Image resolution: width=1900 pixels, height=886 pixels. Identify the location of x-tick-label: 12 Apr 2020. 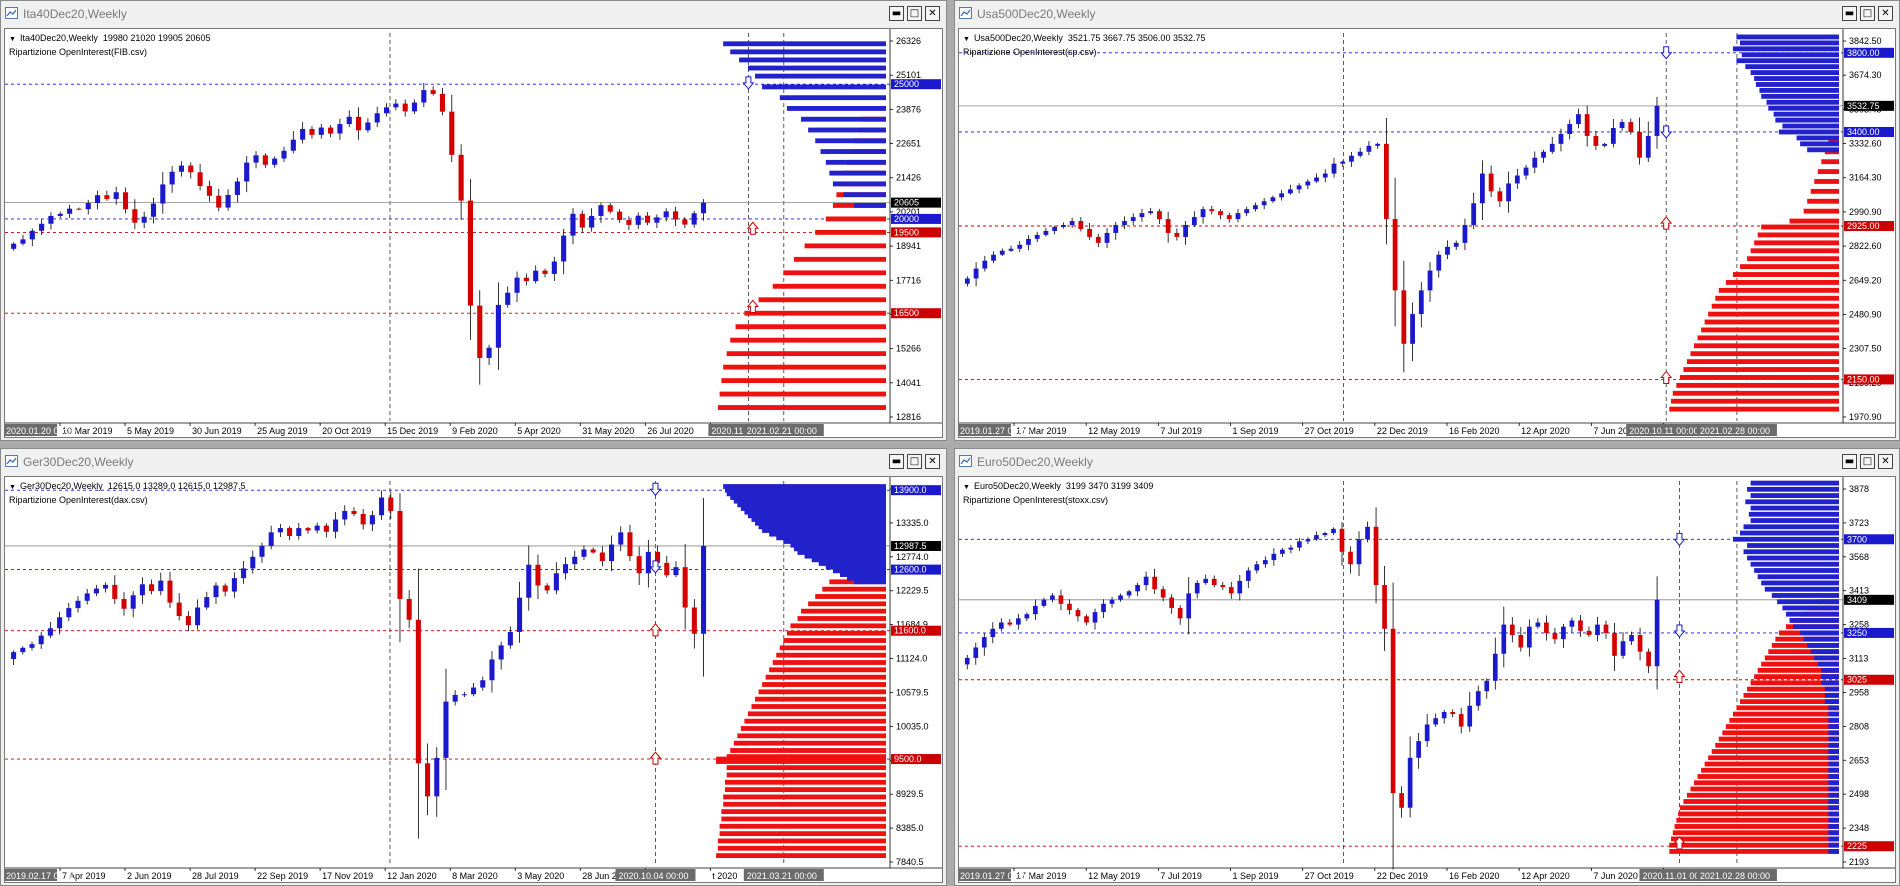
(1545, 431).